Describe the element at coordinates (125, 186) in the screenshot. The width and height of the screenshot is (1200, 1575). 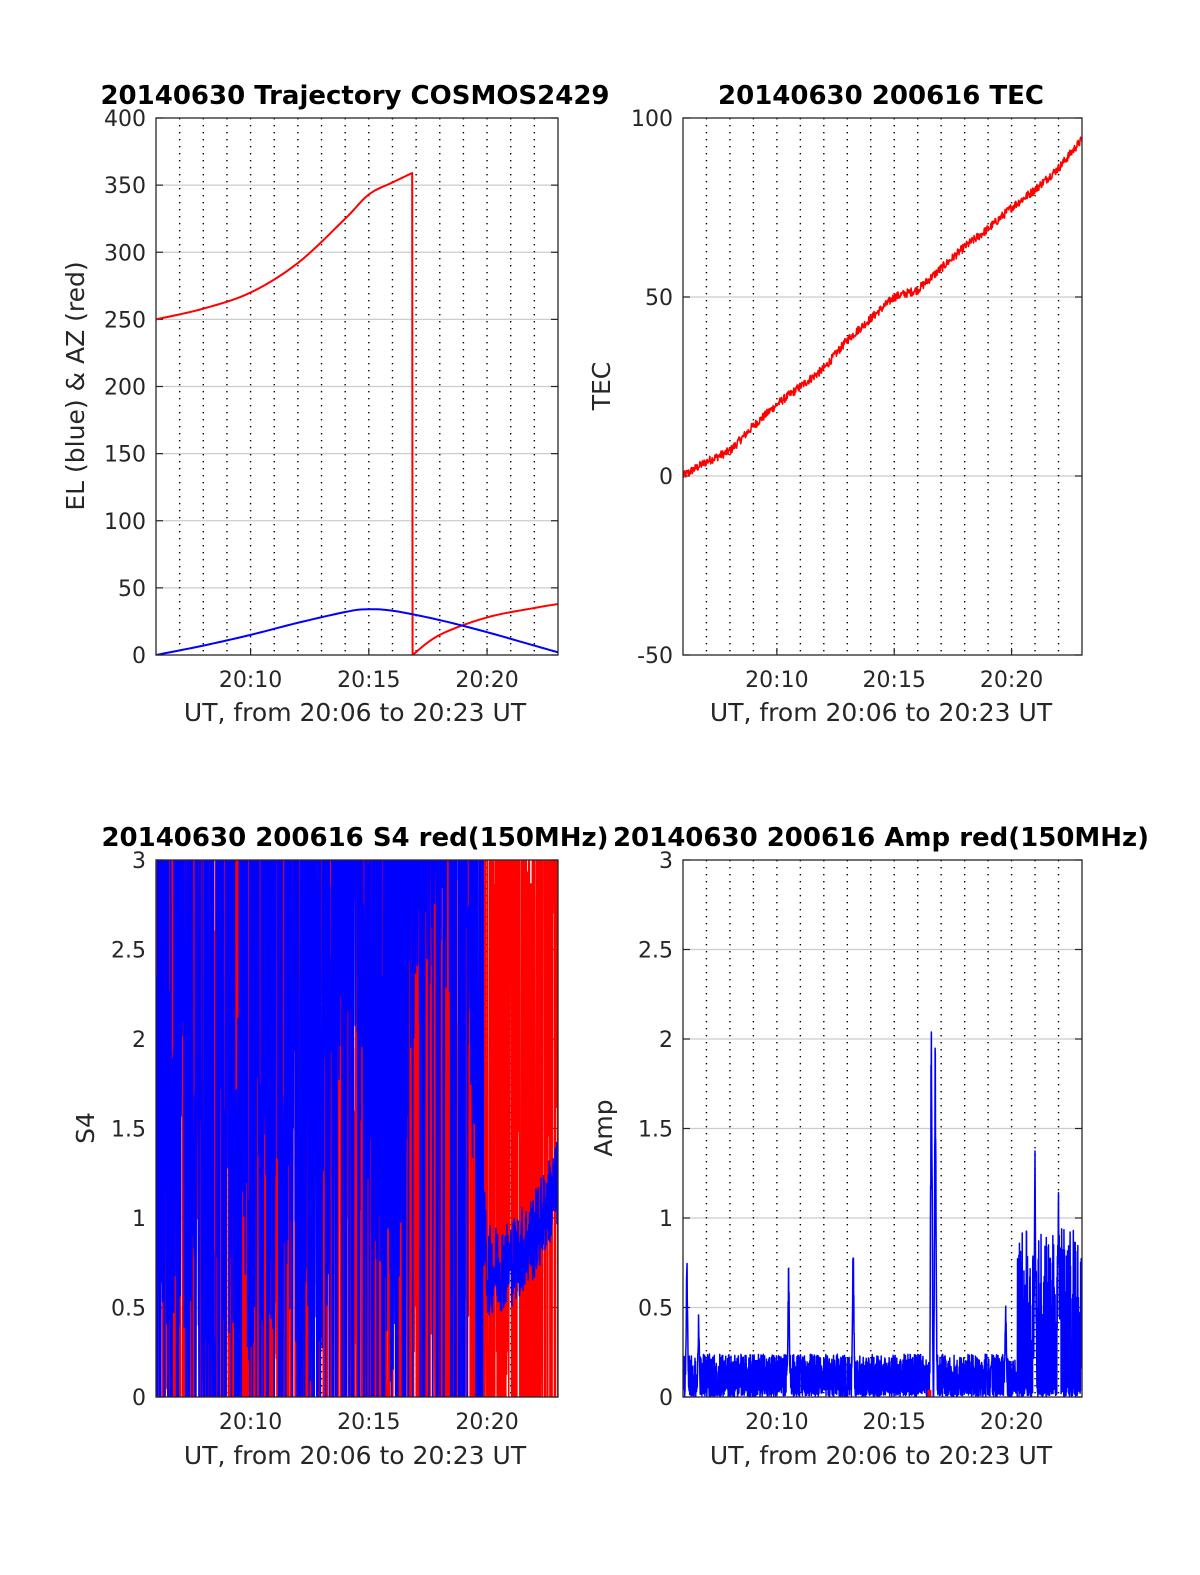
I see `y-tick-label: 350` at that location.